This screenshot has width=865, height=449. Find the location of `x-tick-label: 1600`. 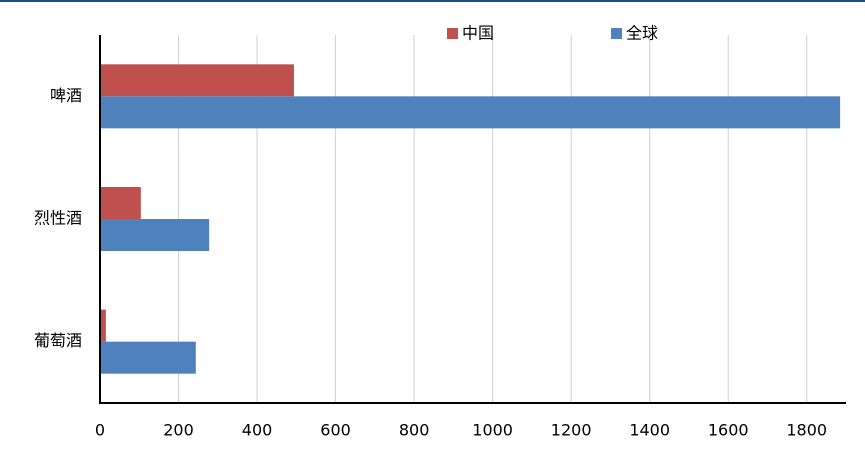

x-tick-label: 1600 is located at coordinates (728, 430).